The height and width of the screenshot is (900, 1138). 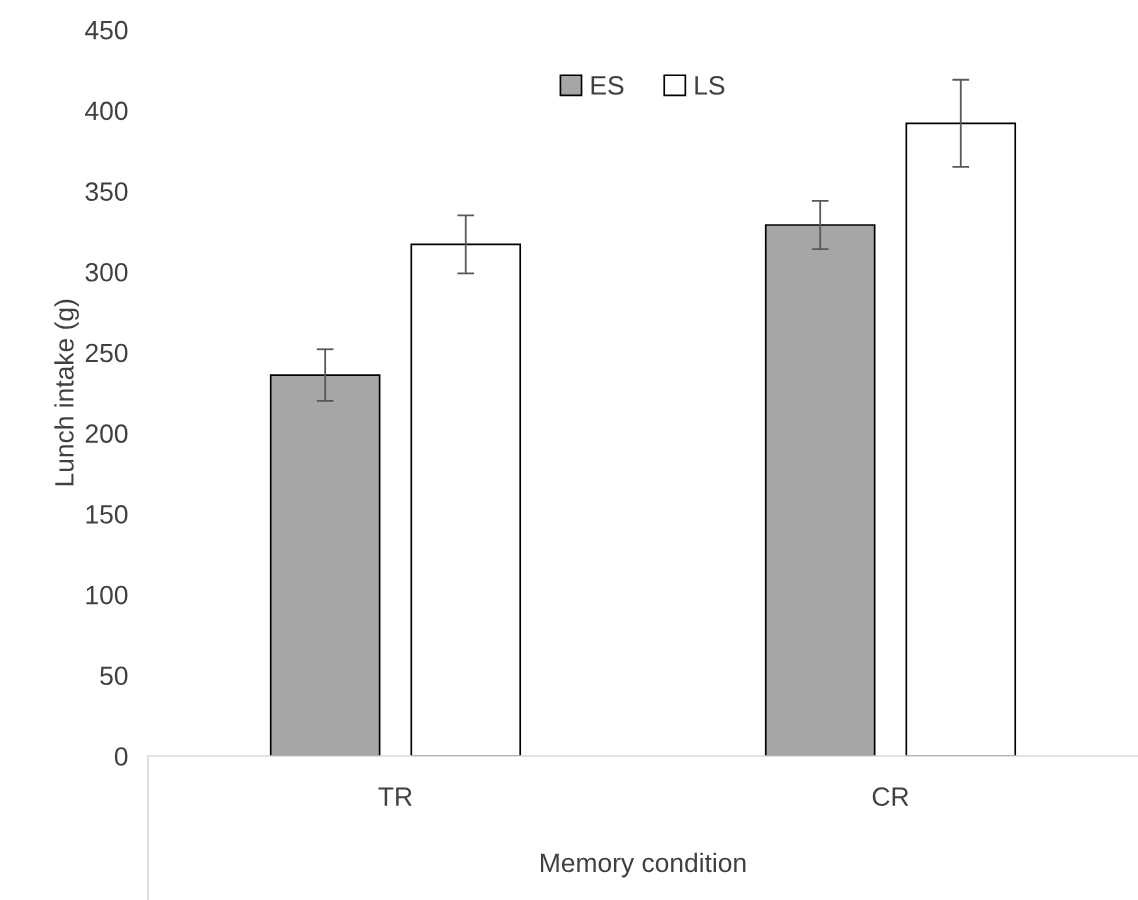 What do you see at coordinates (607, 85) in the screenshot?
I see `legend-label: ES` at bounding box center [607, 85].